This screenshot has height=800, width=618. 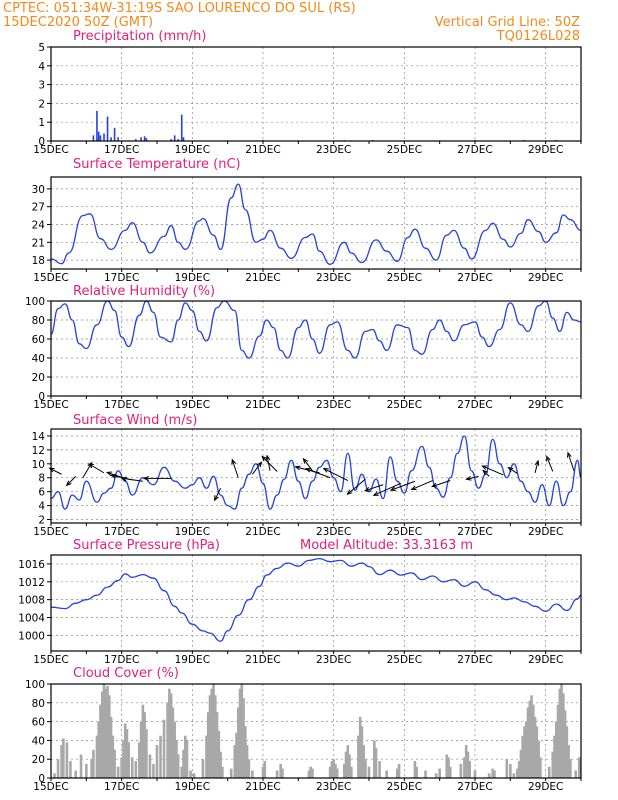 What do you see at coordinates (474, 405) in the screenshot?
I see `x-tick-label: 27DEC` at bounding box center [474, 405].